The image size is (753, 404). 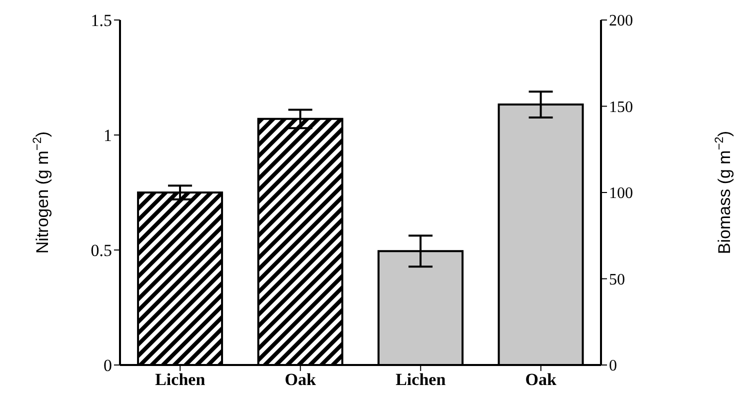 What do you see at coordinates (621, 21) in the screenshot?
I see `y2-tick-label: 200` at bounding box center [621, 21].